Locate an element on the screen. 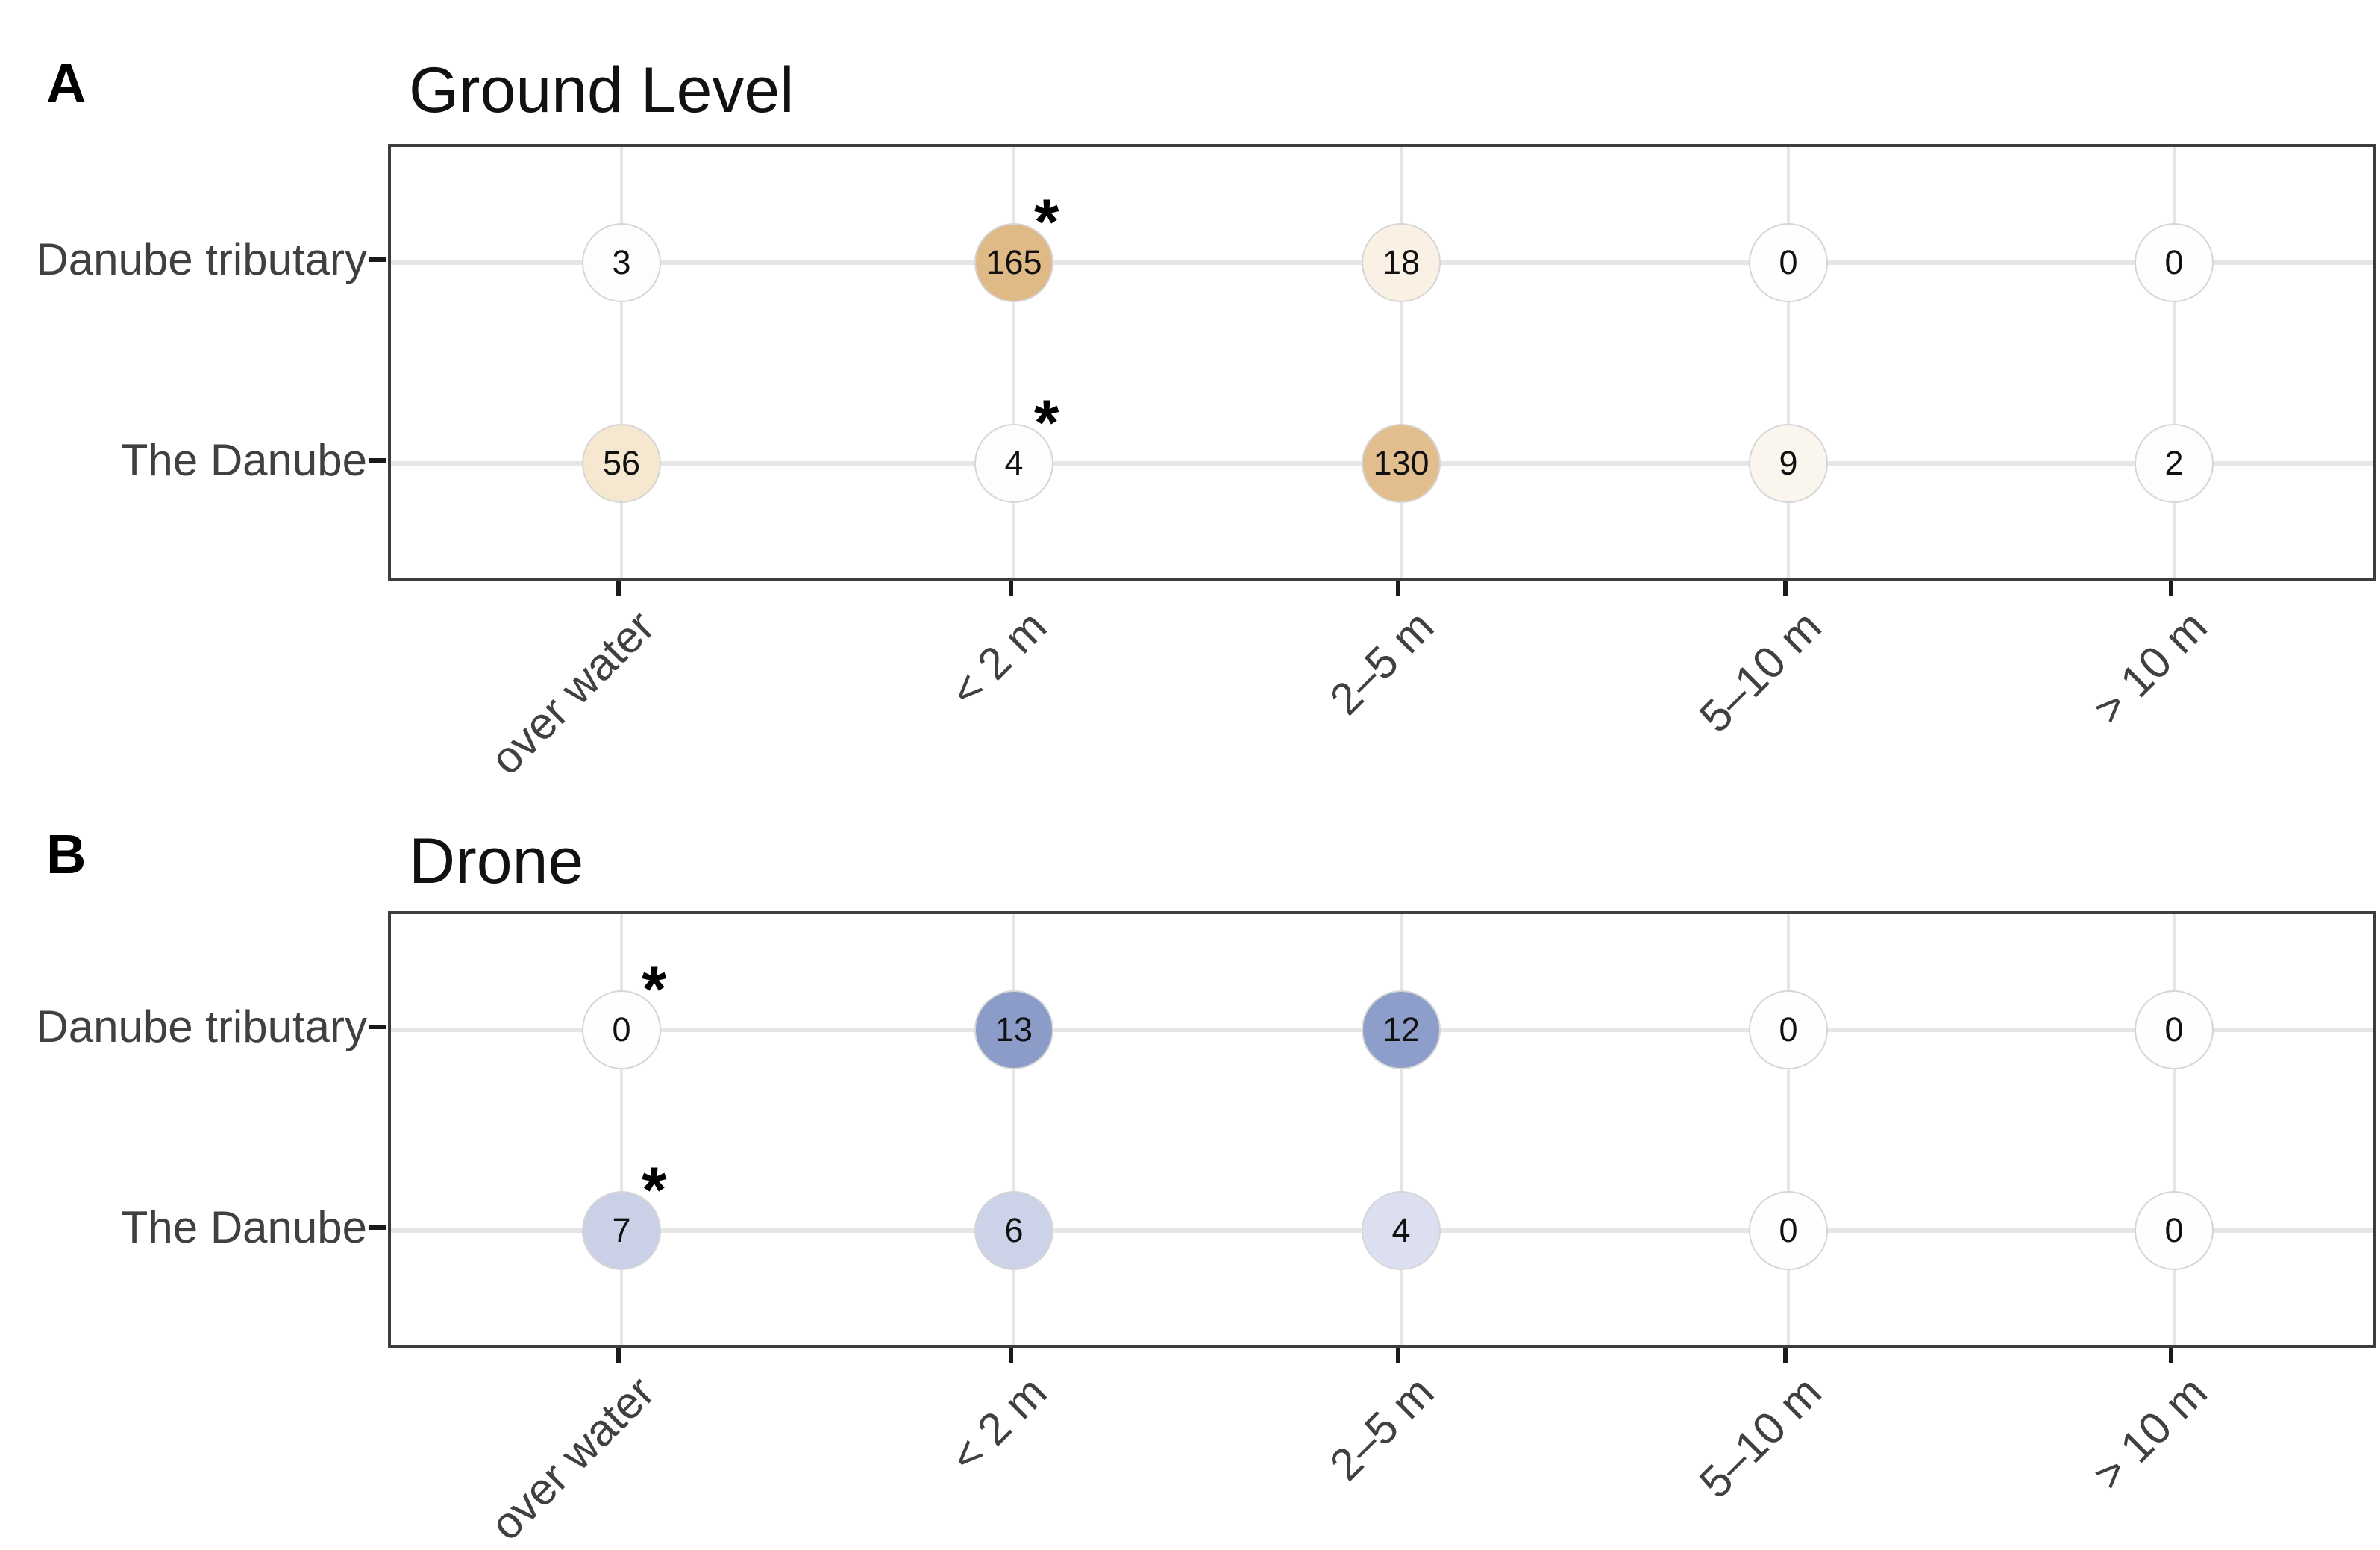 This screenshot has width=2380, height=1550. balloon-circle: 2 is located at coordinates (2174, 464).